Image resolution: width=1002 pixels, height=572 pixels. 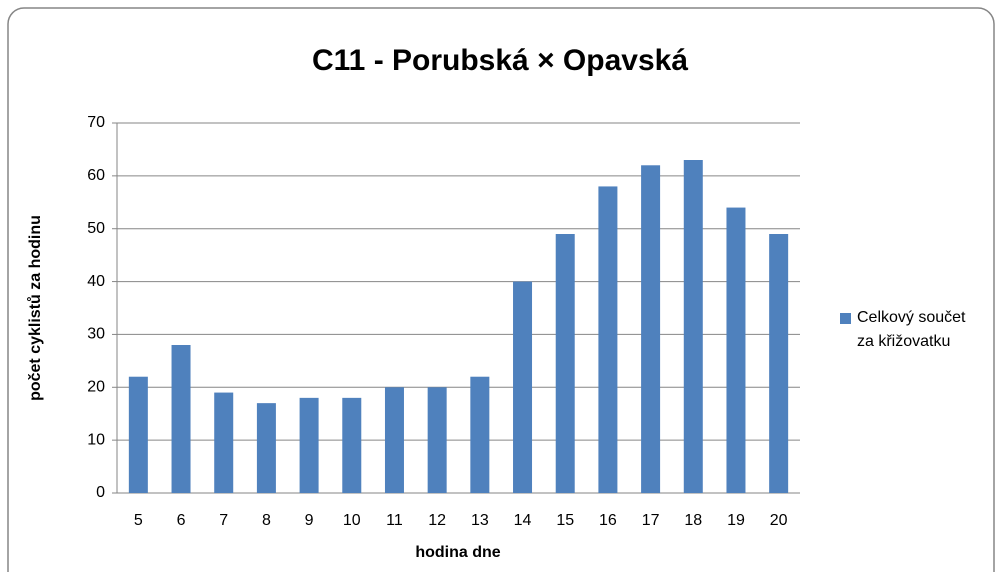 What do you see at coordinates (565, 520) in the screenshot?
I see `x-tick-label: 15` at bounding box center [565, 520].